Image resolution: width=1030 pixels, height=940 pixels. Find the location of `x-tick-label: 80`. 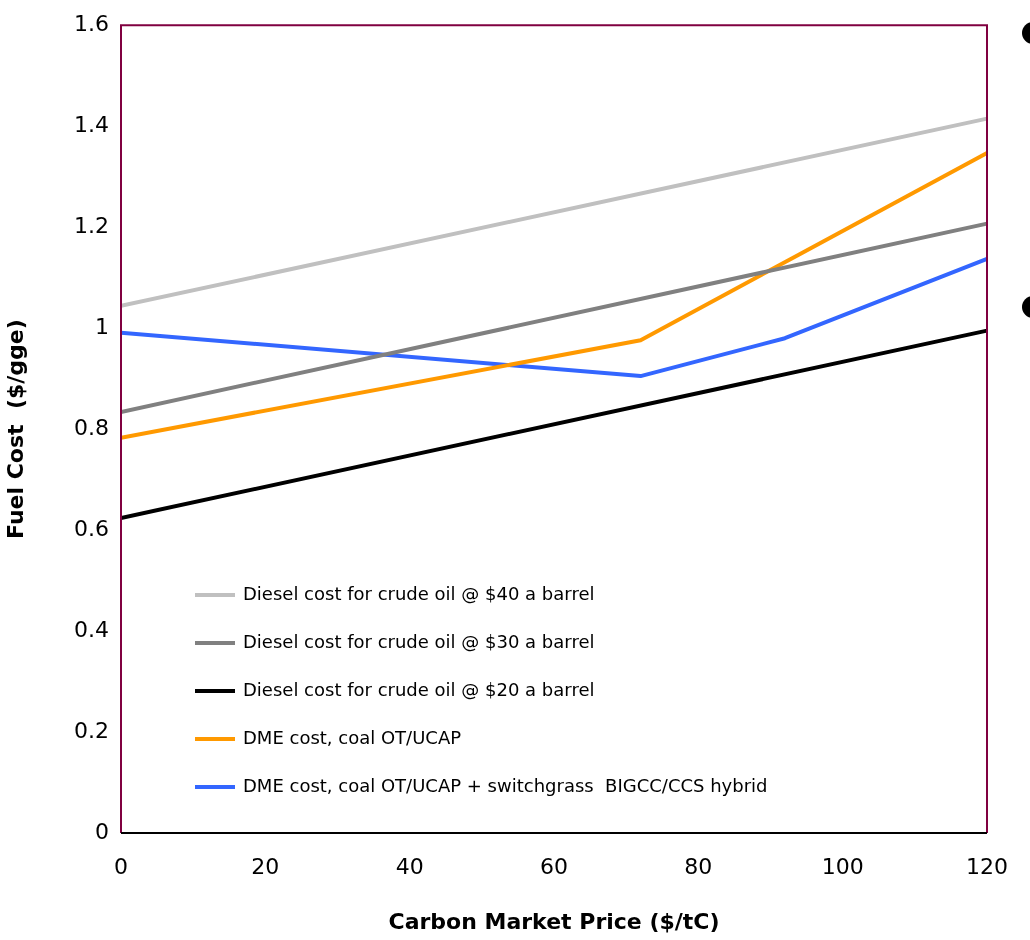

x-tick-label: 80 is located at coordinates (698, 866).